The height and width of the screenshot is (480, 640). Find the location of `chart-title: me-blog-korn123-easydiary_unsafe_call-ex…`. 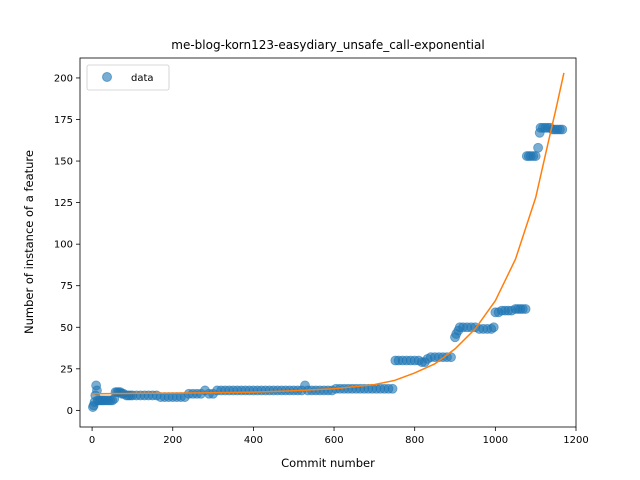

chart-title: me-blog-korn123-easydiary_unsafe_call-ex… is located at coordinates (327, 45).